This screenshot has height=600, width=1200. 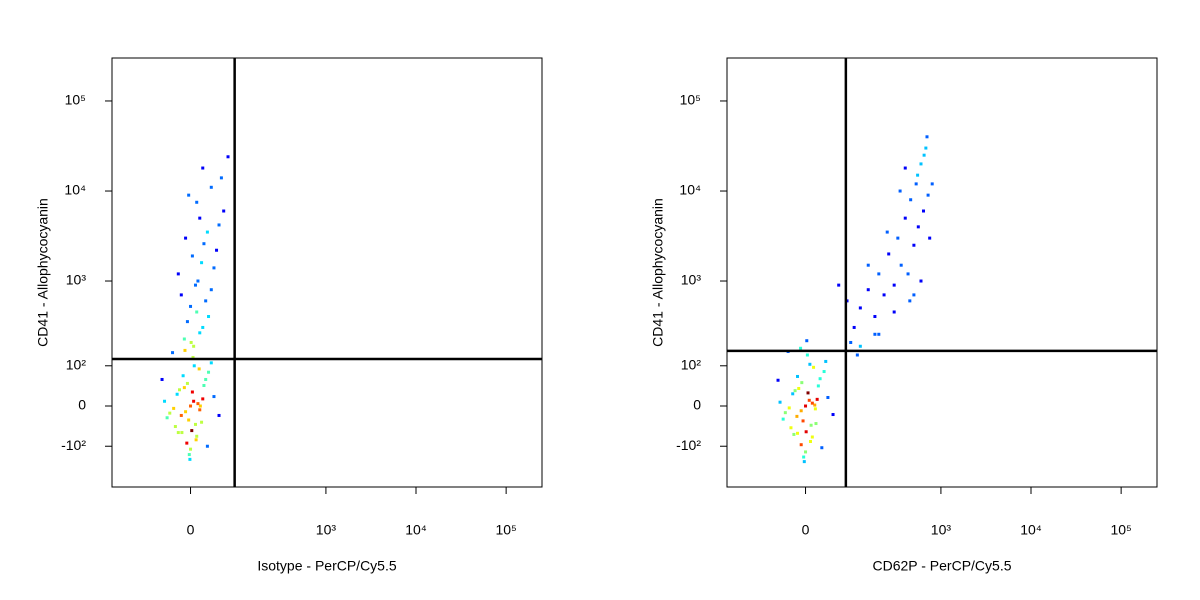 I want to click on y-tick-label: 10³, so click(x=691, y=280).